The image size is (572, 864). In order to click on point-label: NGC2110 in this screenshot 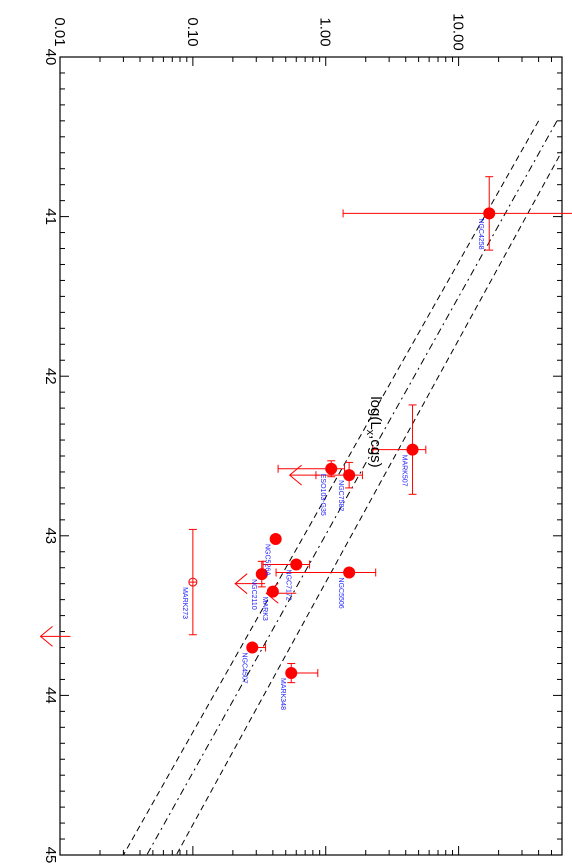, I will do `click(253, 594)`.